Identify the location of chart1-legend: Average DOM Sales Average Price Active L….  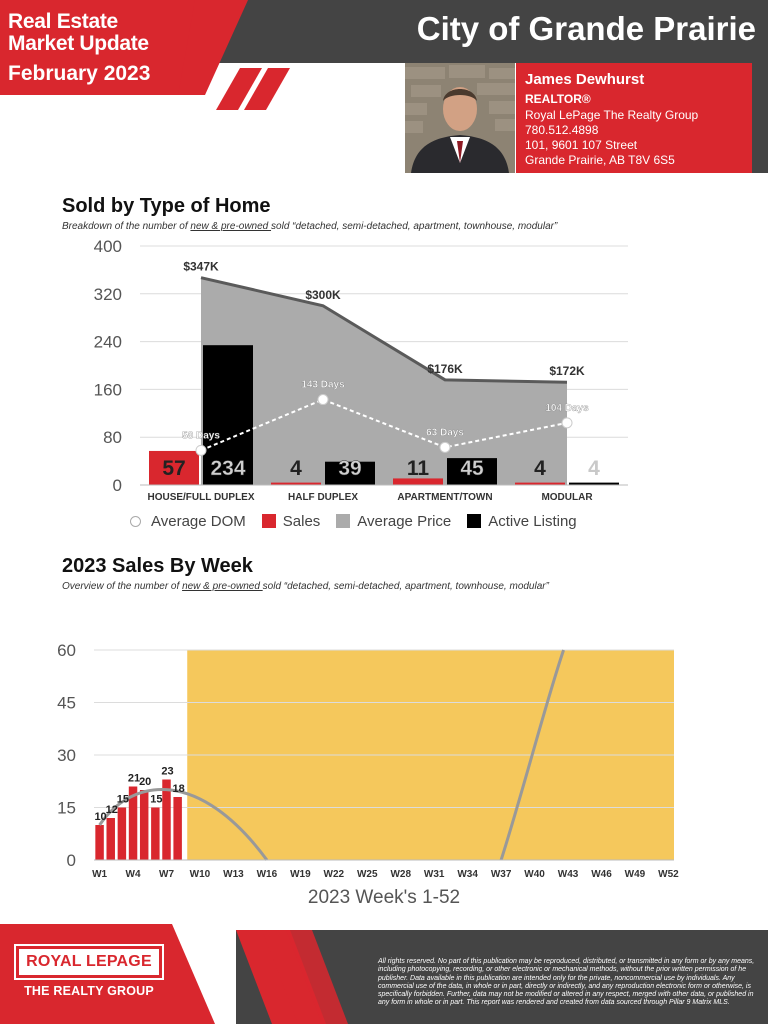
(361, 521).